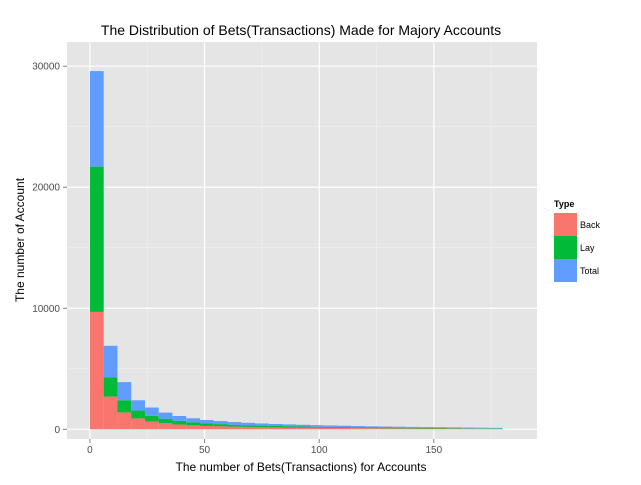  Describe the element at coordinates (90, 450) in the screenshot. I see `x-tick-label: 0` at that location.